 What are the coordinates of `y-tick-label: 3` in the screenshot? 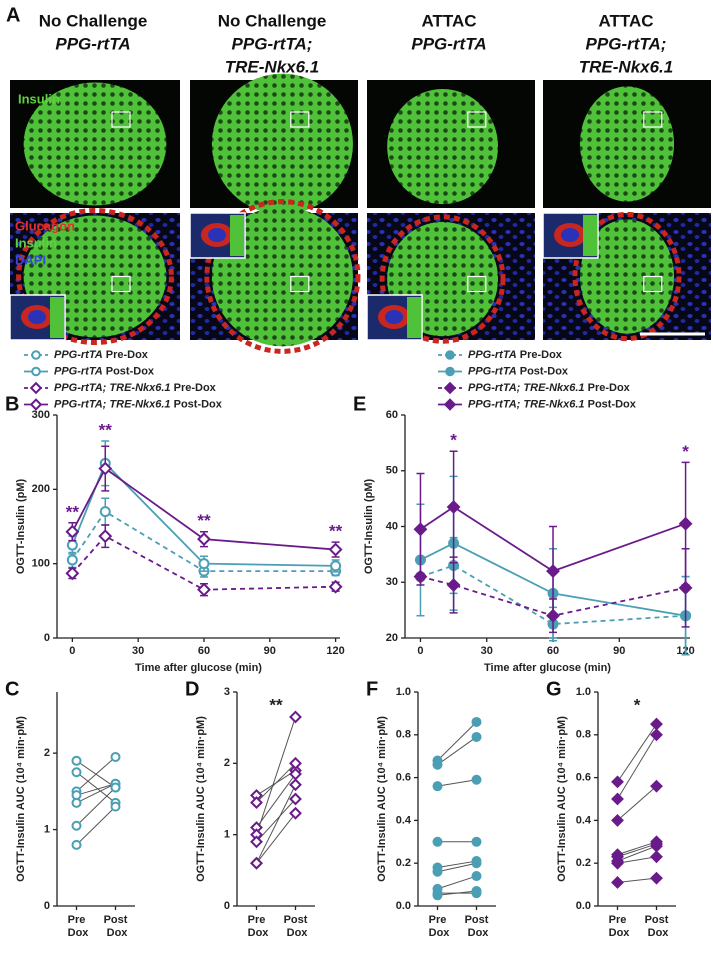 It's located at (227, 692).